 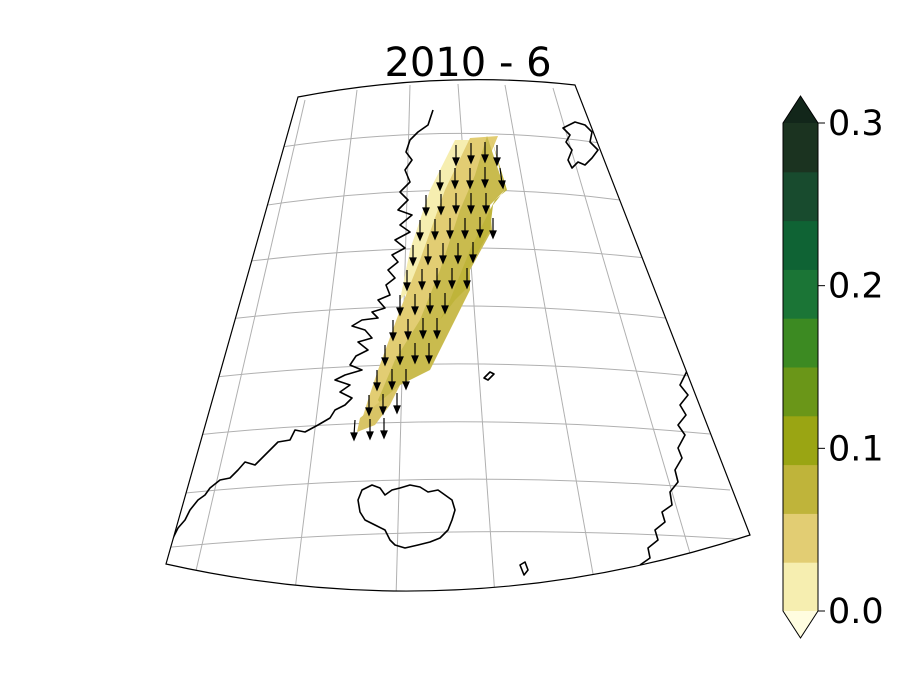 I want to click on faroe-coast, so click(x=524, y=568).